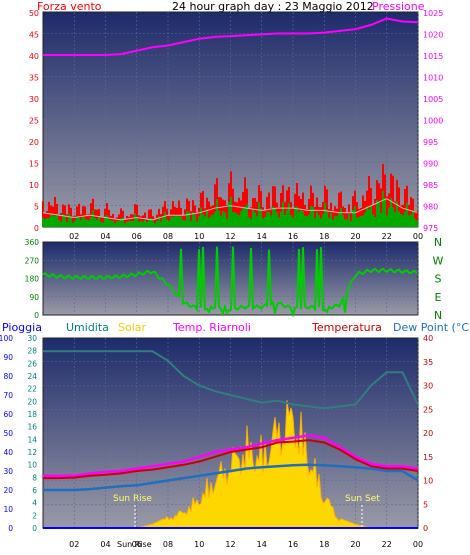 The height and width of the screenshot is (555, 470). Describe the element at coordinates (398, 6) in the screenshot. I see `pressure-label: Pressione` at that location.